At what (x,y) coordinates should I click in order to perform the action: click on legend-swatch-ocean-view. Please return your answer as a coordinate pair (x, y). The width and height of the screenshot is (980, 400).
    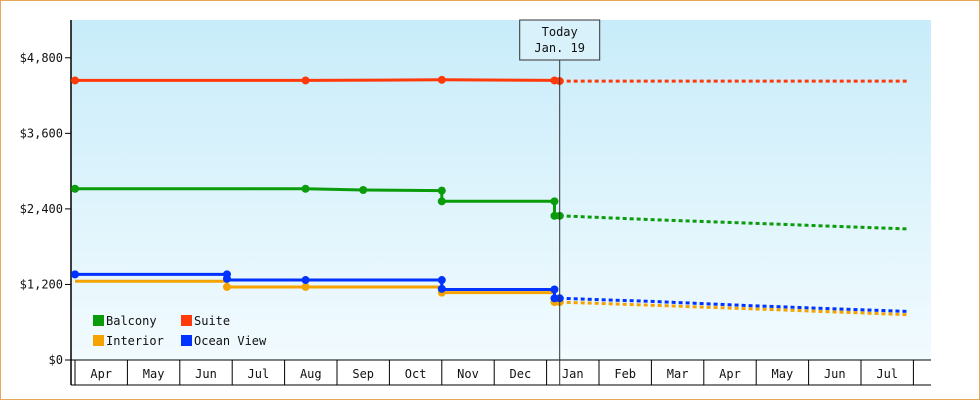
    Looking at the image, I should click on (186, 340).